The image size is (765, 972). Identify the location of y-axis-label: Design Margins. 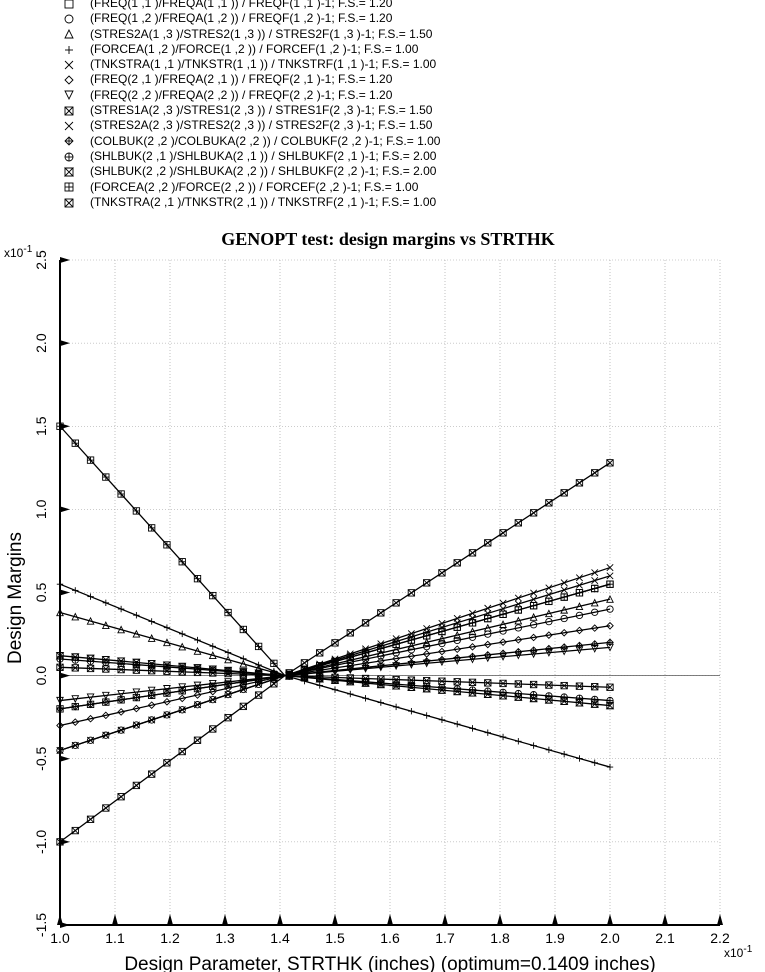
(15, 598).